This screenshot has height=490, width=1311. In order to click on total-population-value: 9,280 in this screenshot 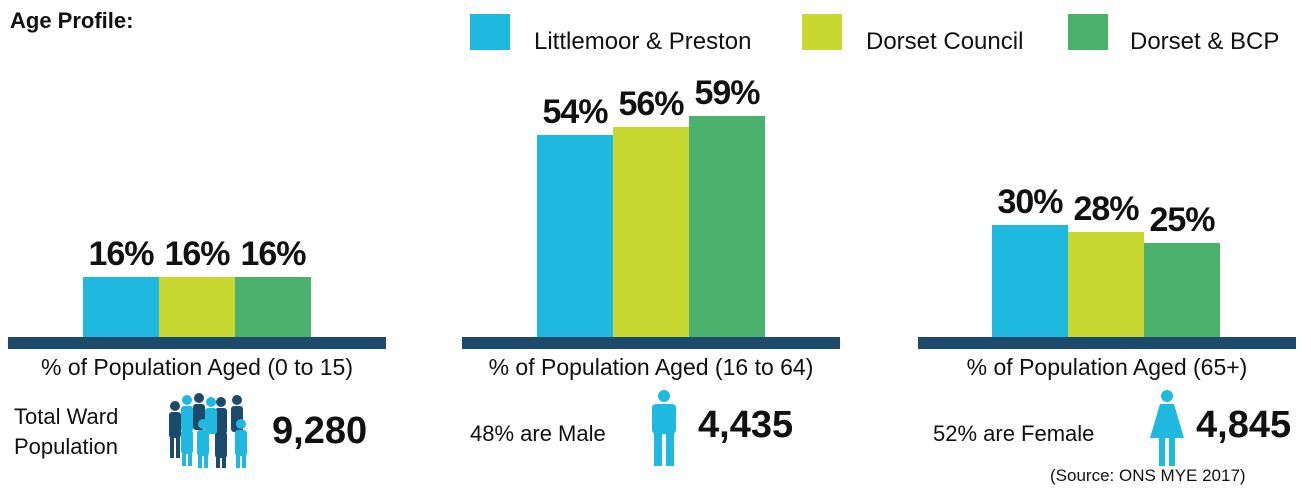, I will do `click(320, 431)`.